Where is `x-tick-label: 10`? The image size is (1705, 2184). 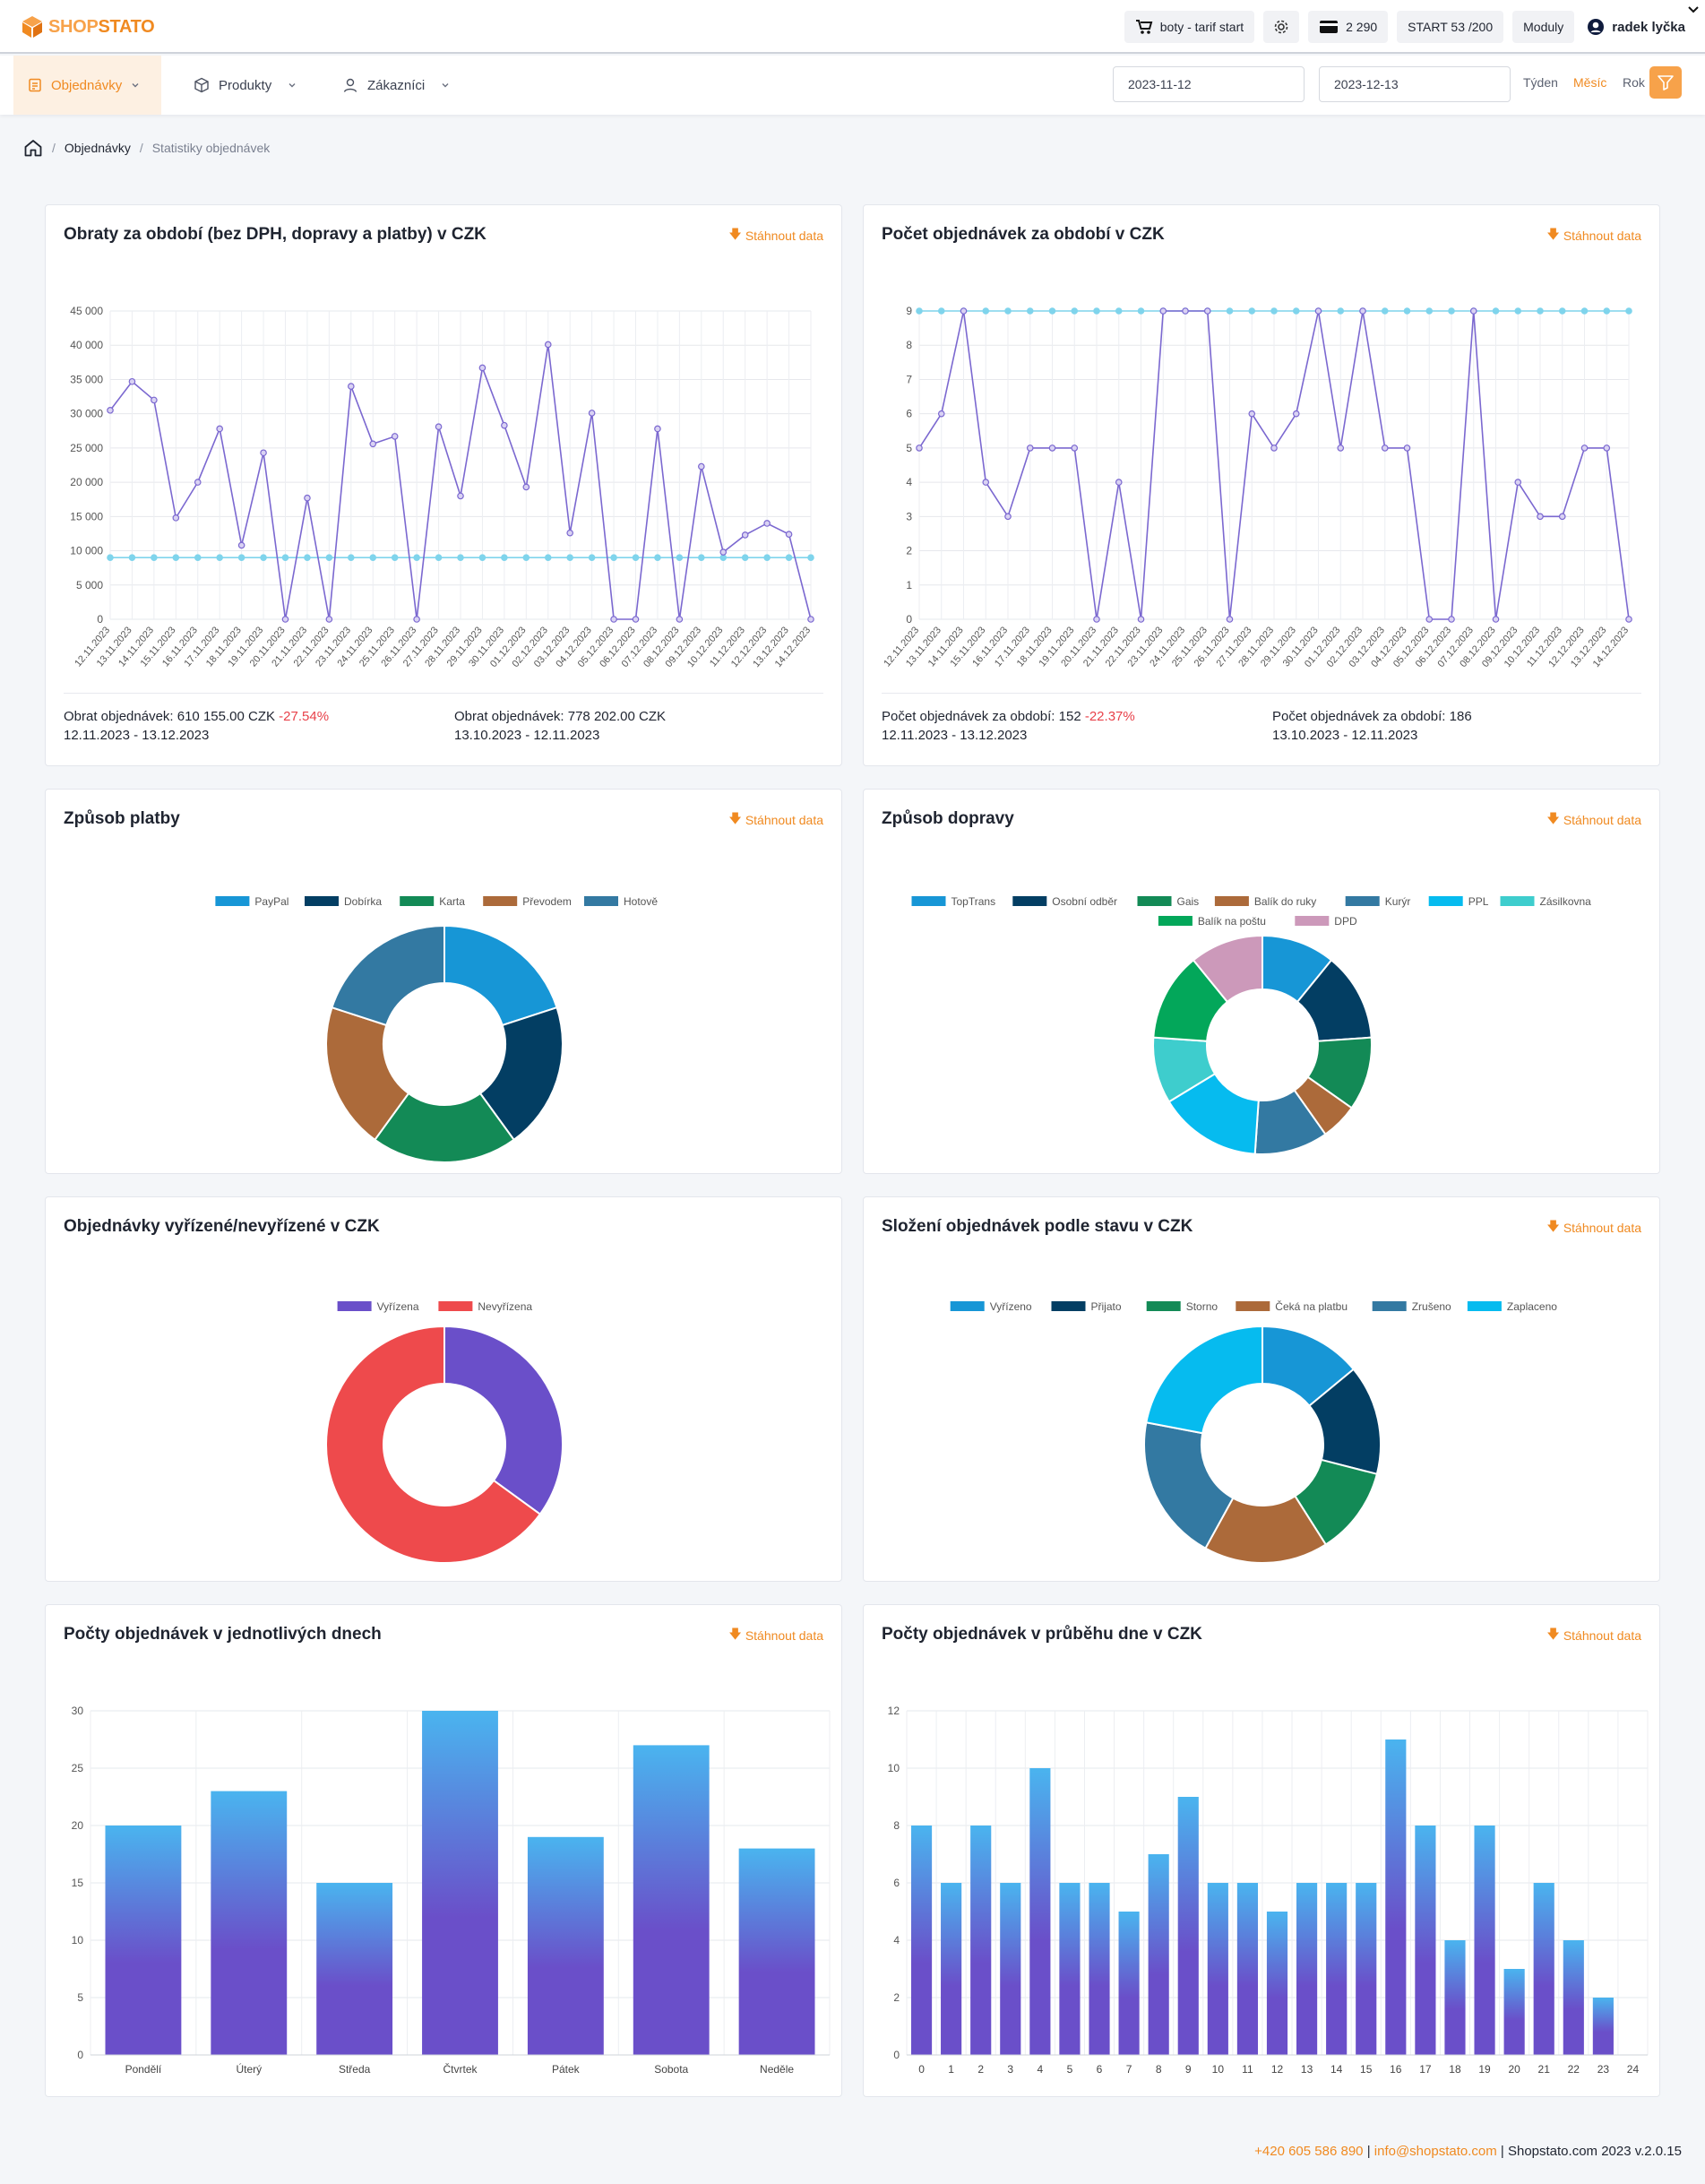
x-tick-label: 10 is located at coordinates (1218, 2069).